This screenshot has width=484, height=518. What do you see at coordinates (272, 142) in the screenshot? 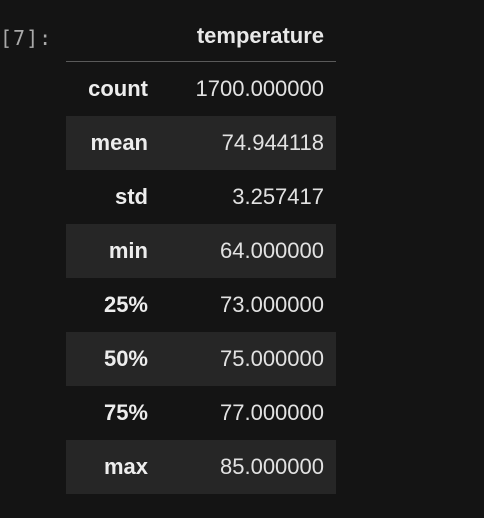
I see `row-value: 74.944118` at bounding box center [272, 142].